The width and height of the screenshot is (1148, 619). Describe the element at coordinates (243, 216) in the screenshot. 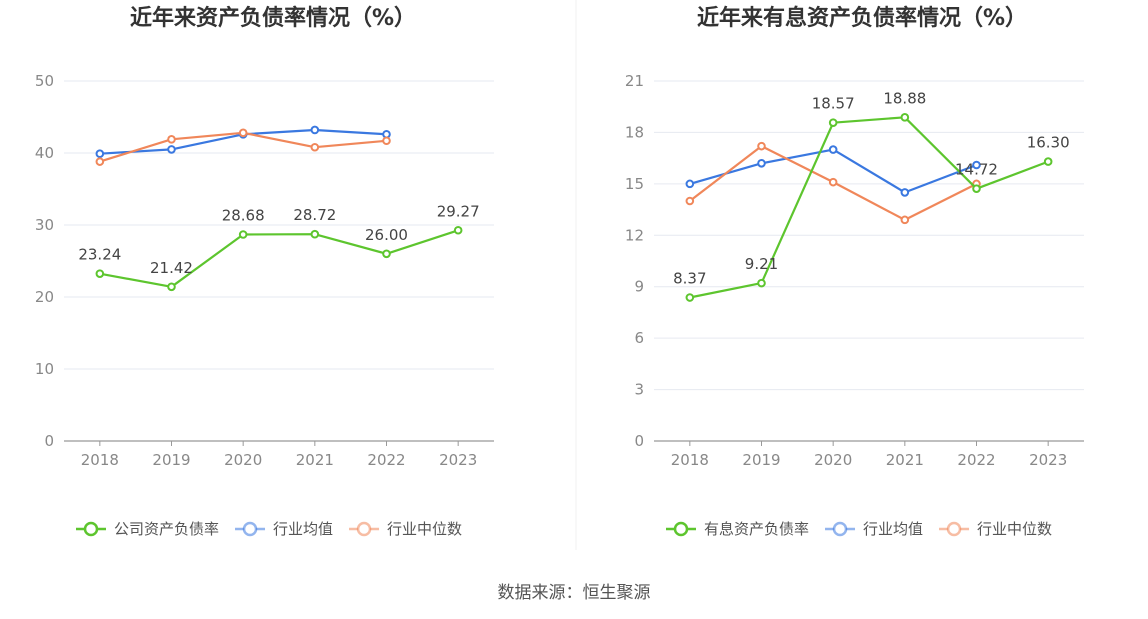

I see `data-label: 28.68` at that location.